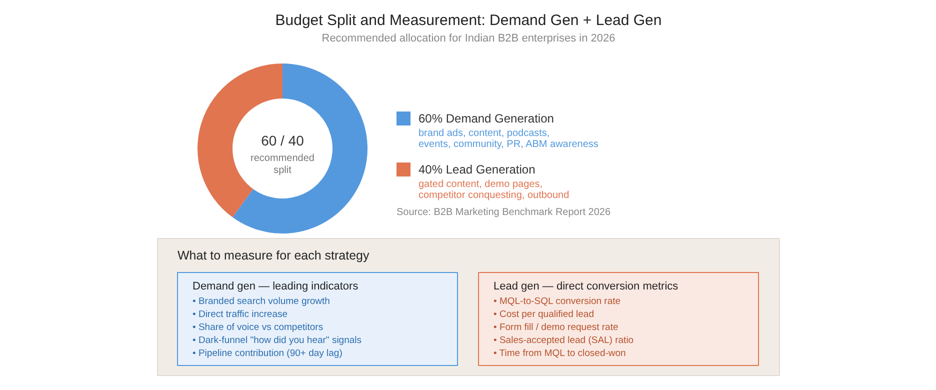 This screenshot has height=390, width=936. Describe the element at coordinates (275, 286) in the screenshot. I see `text: Demand gen — leading indicators` at that location.